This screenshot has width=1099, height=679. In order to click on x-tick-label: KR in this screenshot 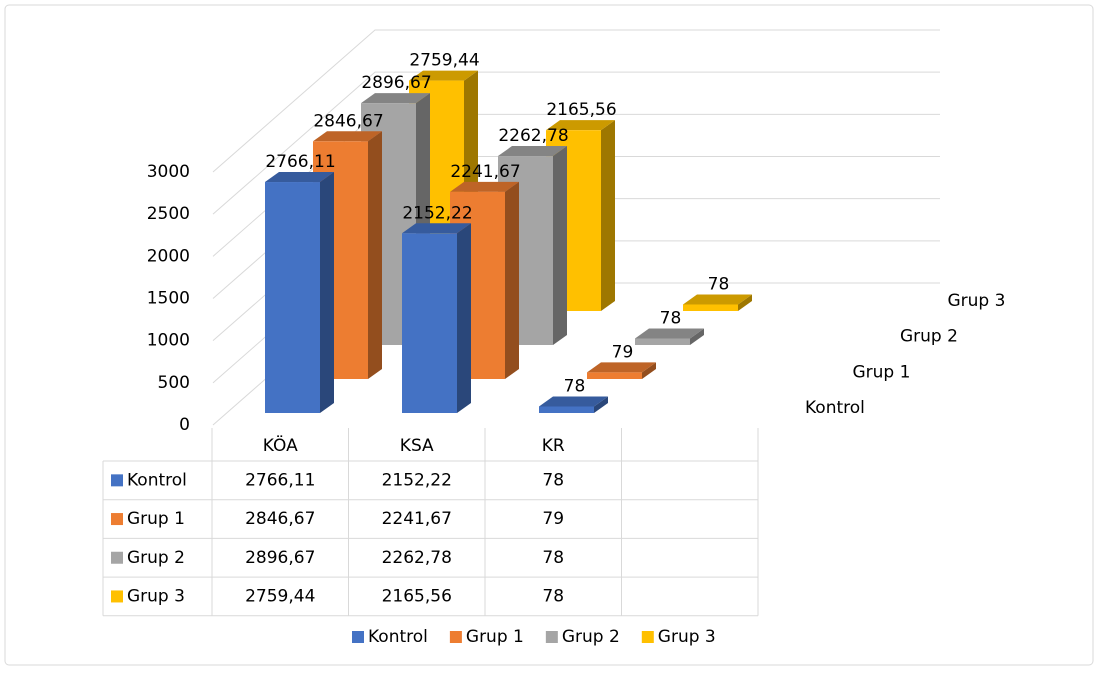, I will do `click(553, 446)`.